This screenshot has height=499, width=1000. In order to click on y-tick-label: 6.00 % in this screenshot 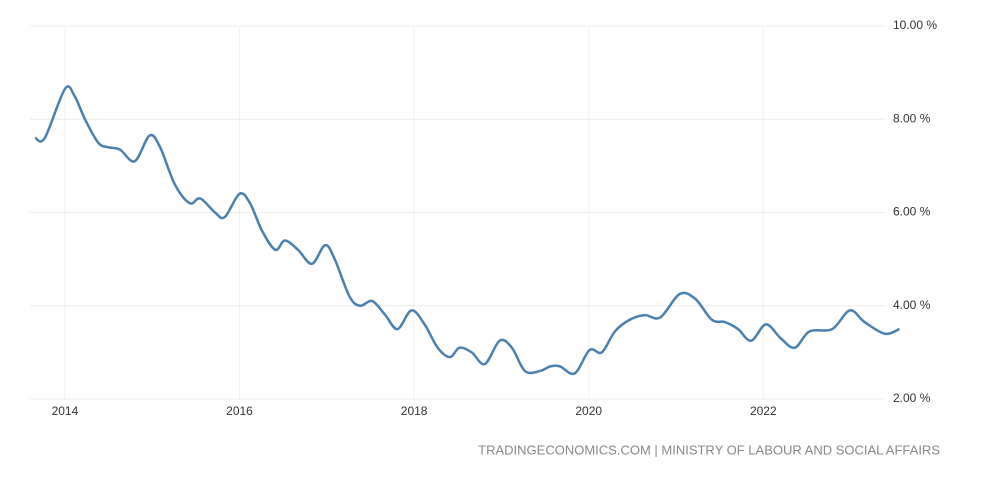, I will do `click(912, 212)`.